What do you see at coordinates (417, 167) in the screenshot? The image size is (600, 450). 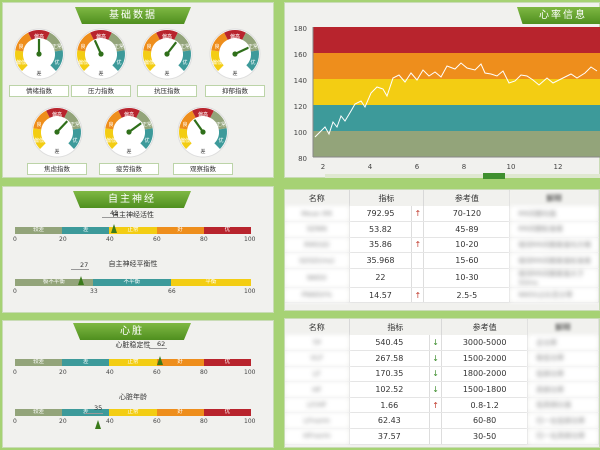 I see `x-tick-label: 6` at bounding box center [417, 167].